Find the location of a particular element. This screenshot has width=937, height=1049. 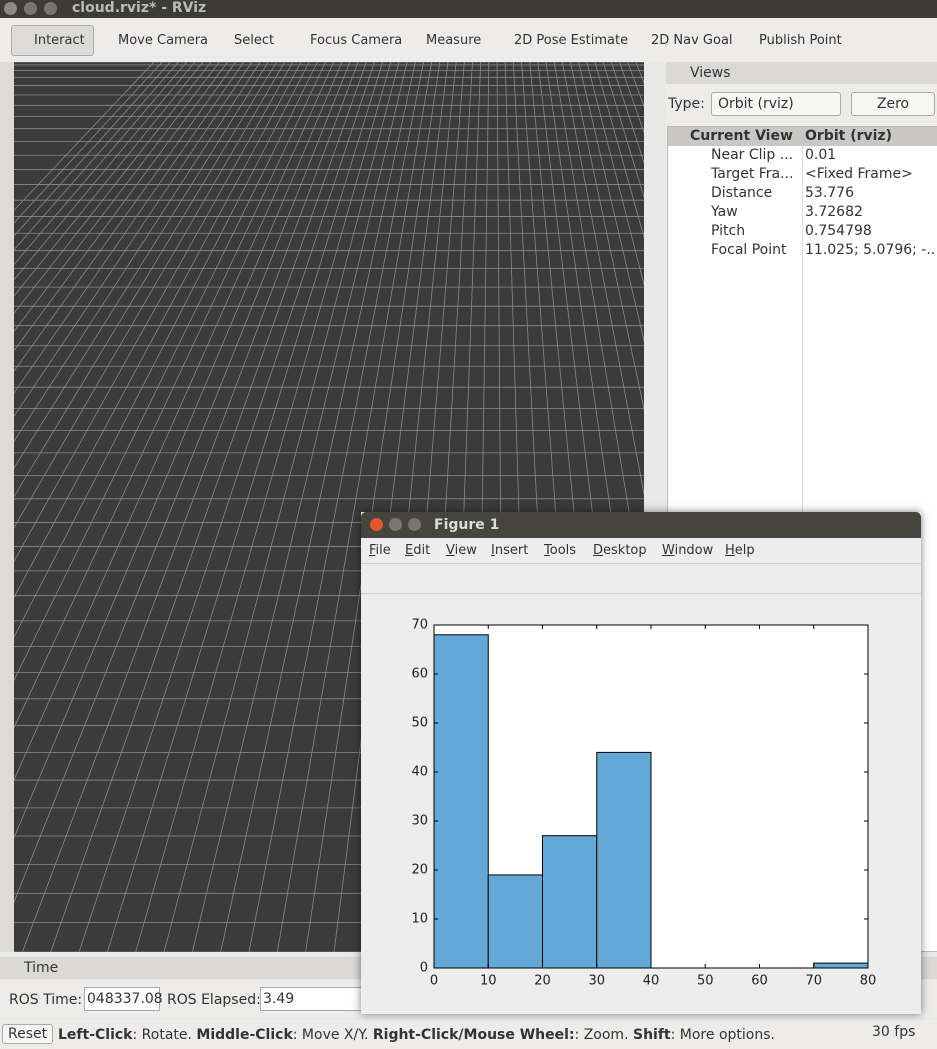

ros-elapsed-field: 3.49 is located at coordinates (313, 999).